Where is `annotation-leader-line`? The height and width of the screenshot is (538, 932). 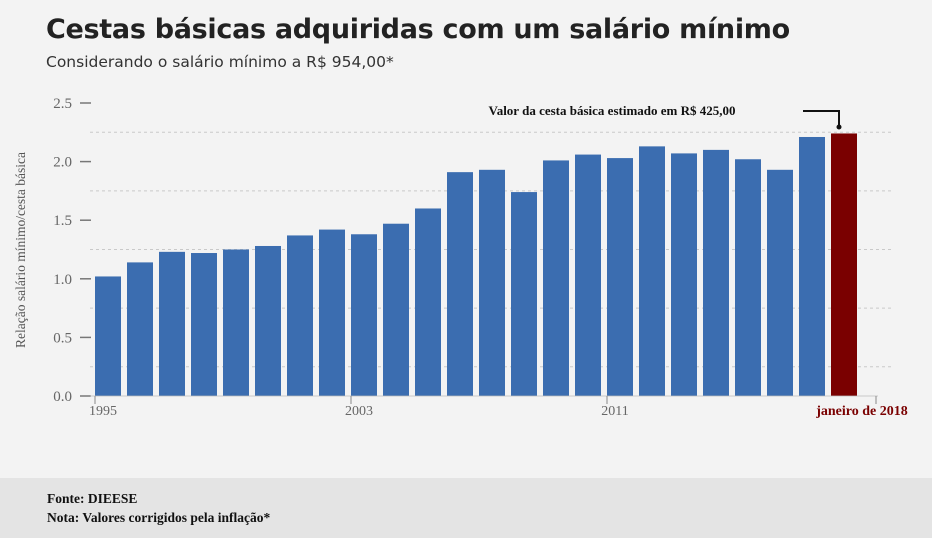 annotation-leader-line is located at coordinates (821, 118).